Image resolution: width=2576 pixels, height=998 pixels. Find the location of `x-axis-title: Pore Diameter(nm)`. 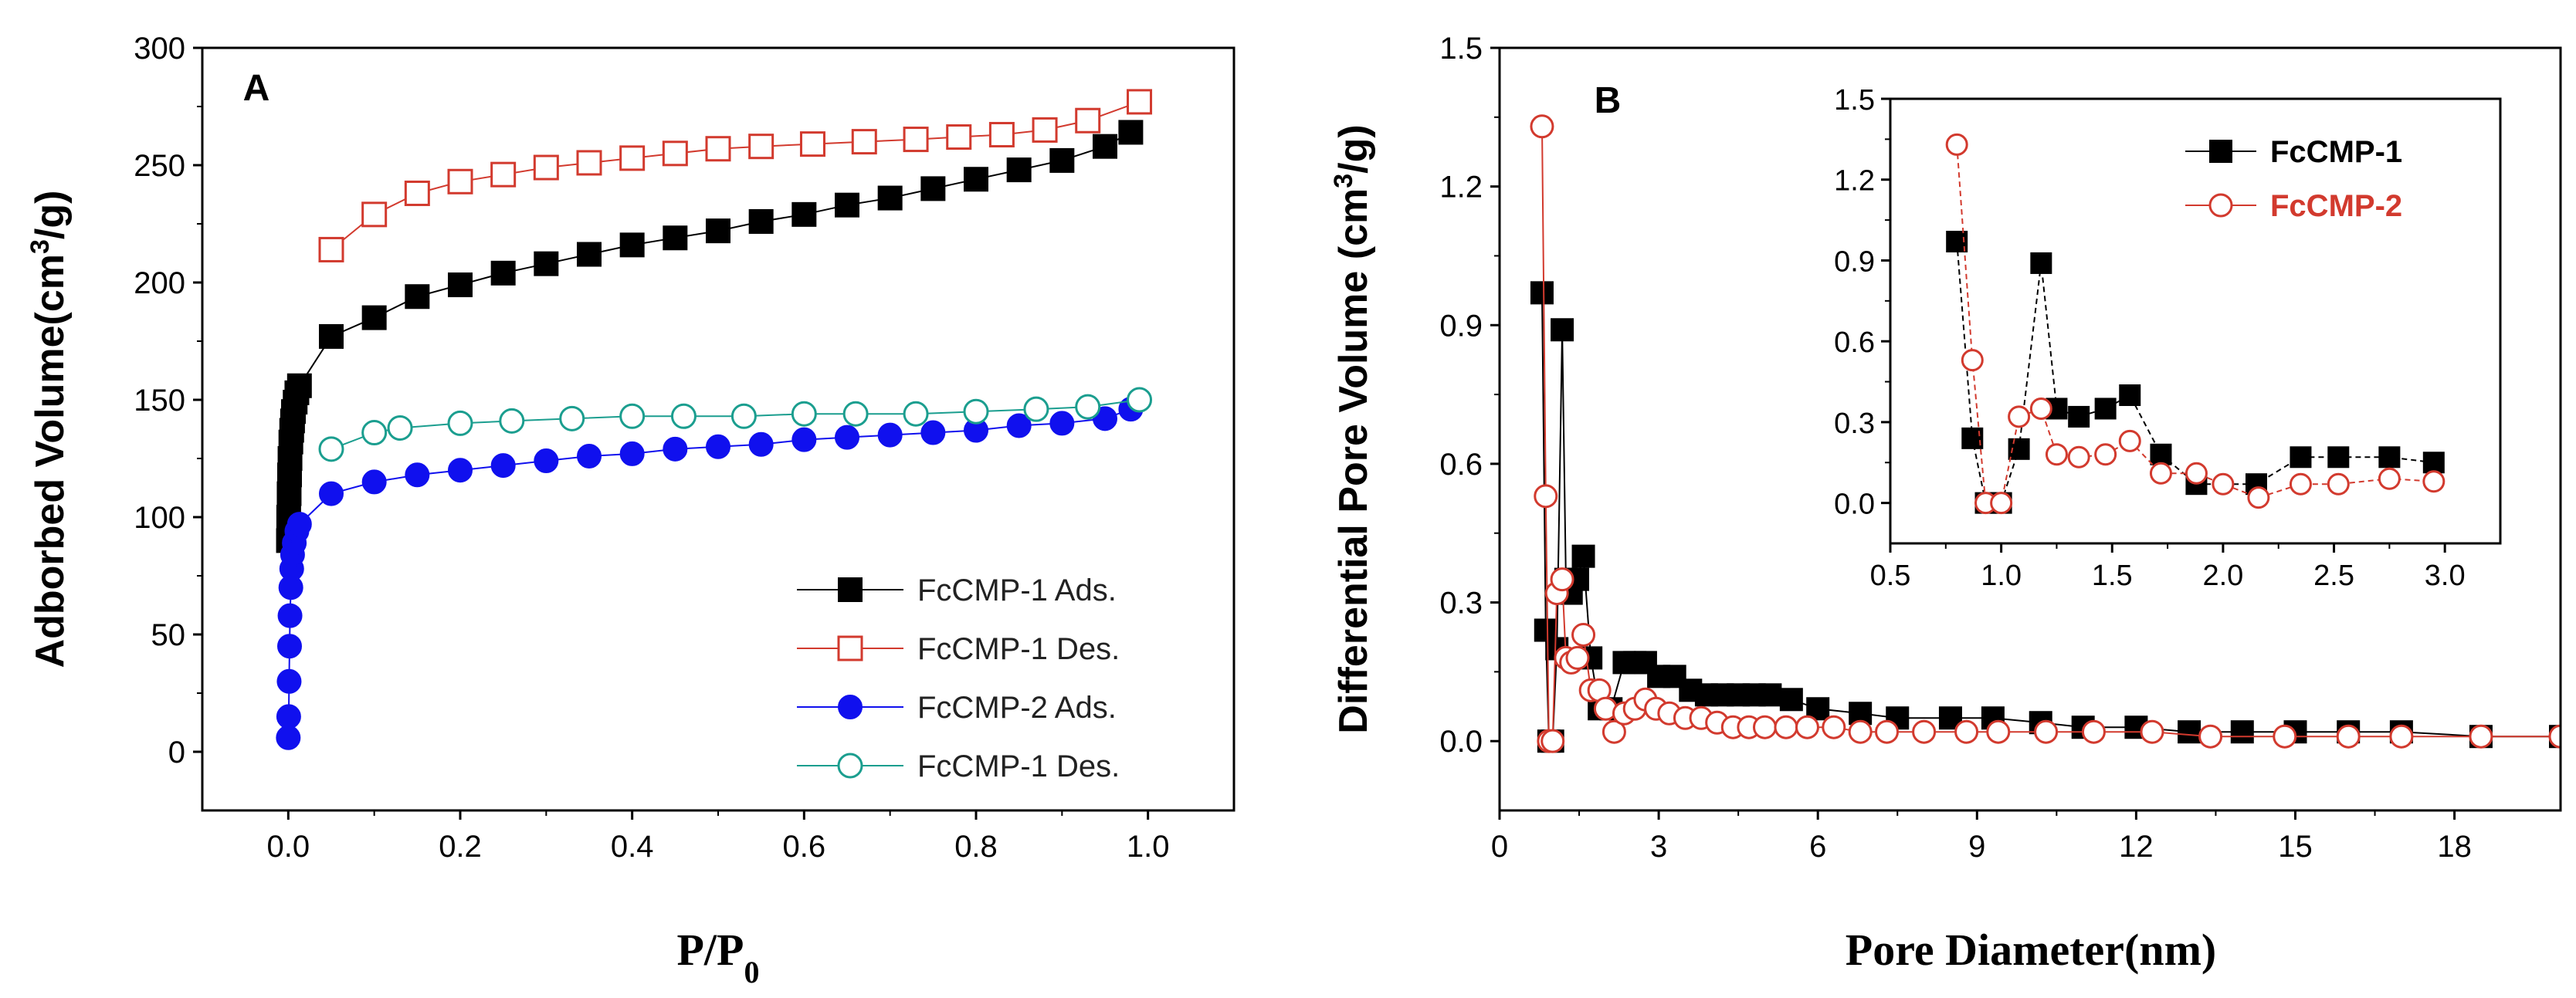

x-axis-title: Pore Diameter(nm) is located at coordinates (2031, 950).